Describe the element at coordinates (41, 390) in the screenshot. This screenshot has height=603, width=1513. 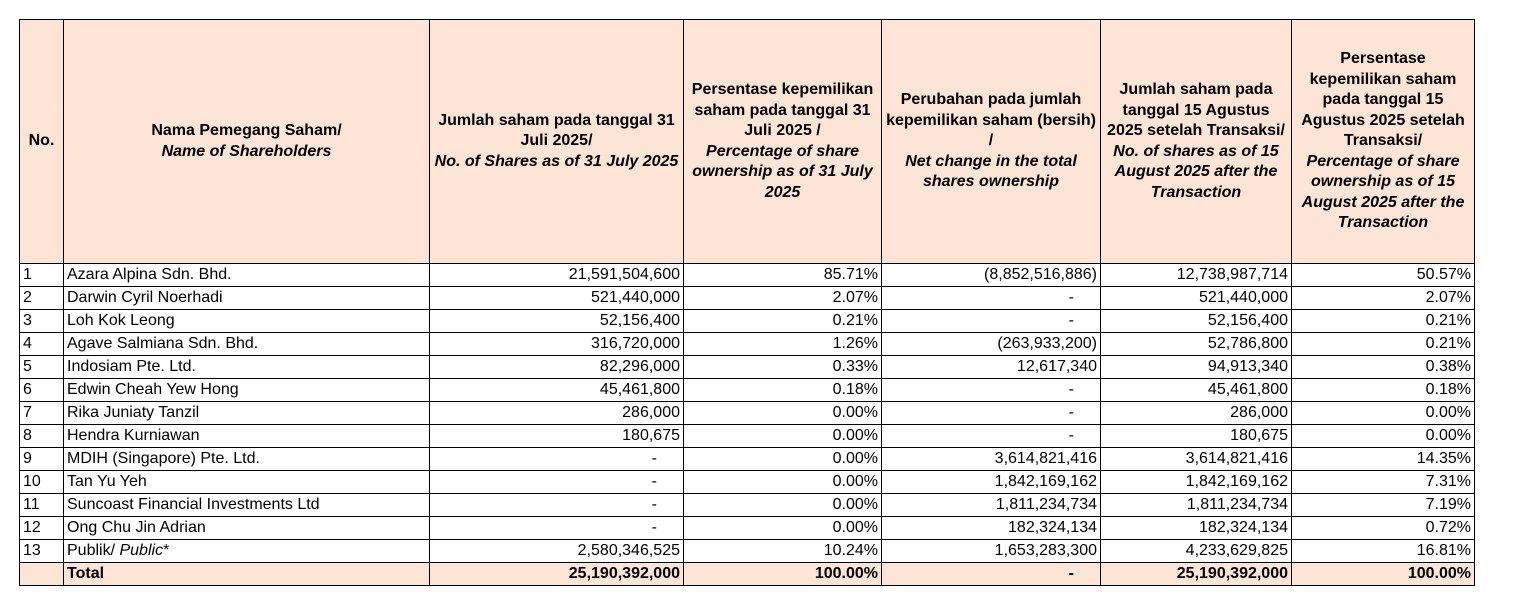
I see `row-no: 6` at that location.